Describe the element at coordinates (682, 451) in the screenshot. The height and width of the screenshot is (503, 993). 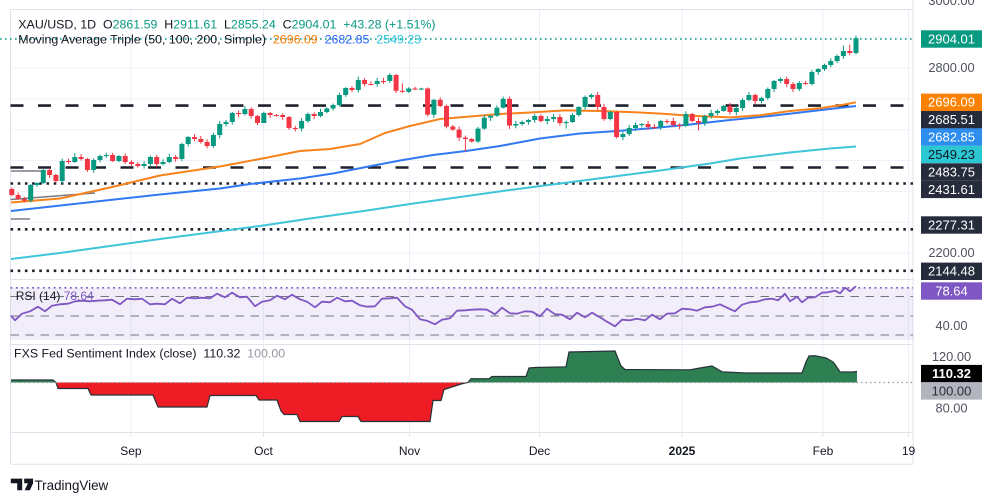
I see `svg-text: 2025` at that location.